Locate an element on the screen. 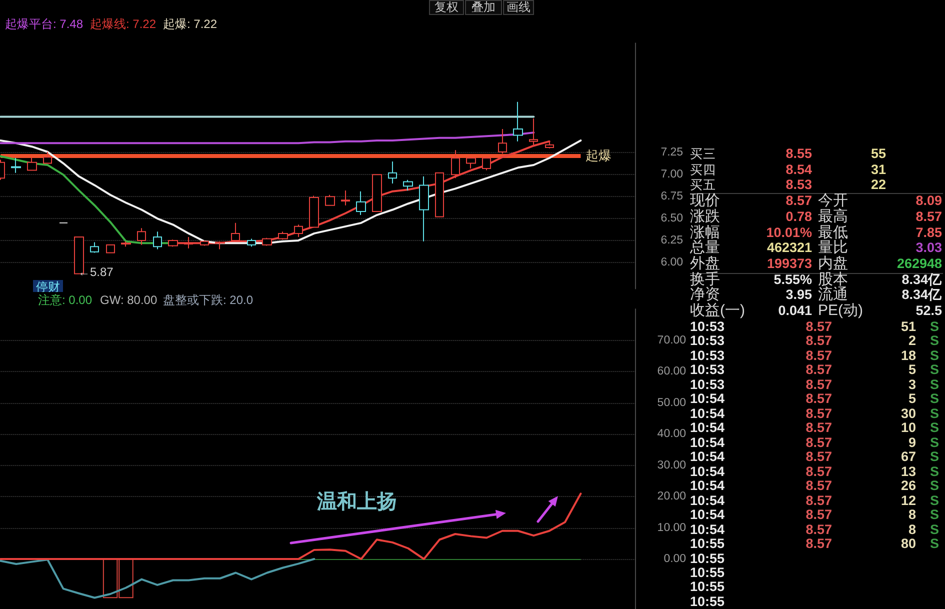  text: 199373 is located at coordinates (789, 263).